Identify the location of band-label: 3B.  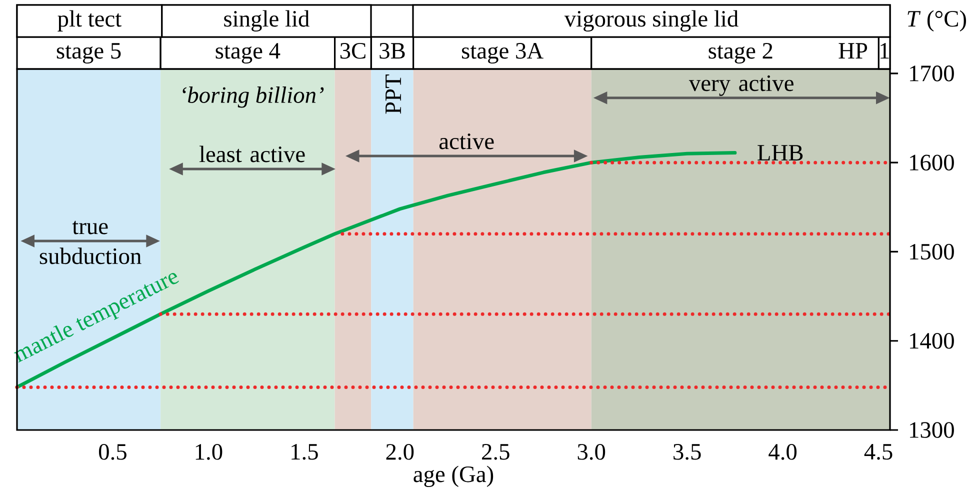
(392, 50).